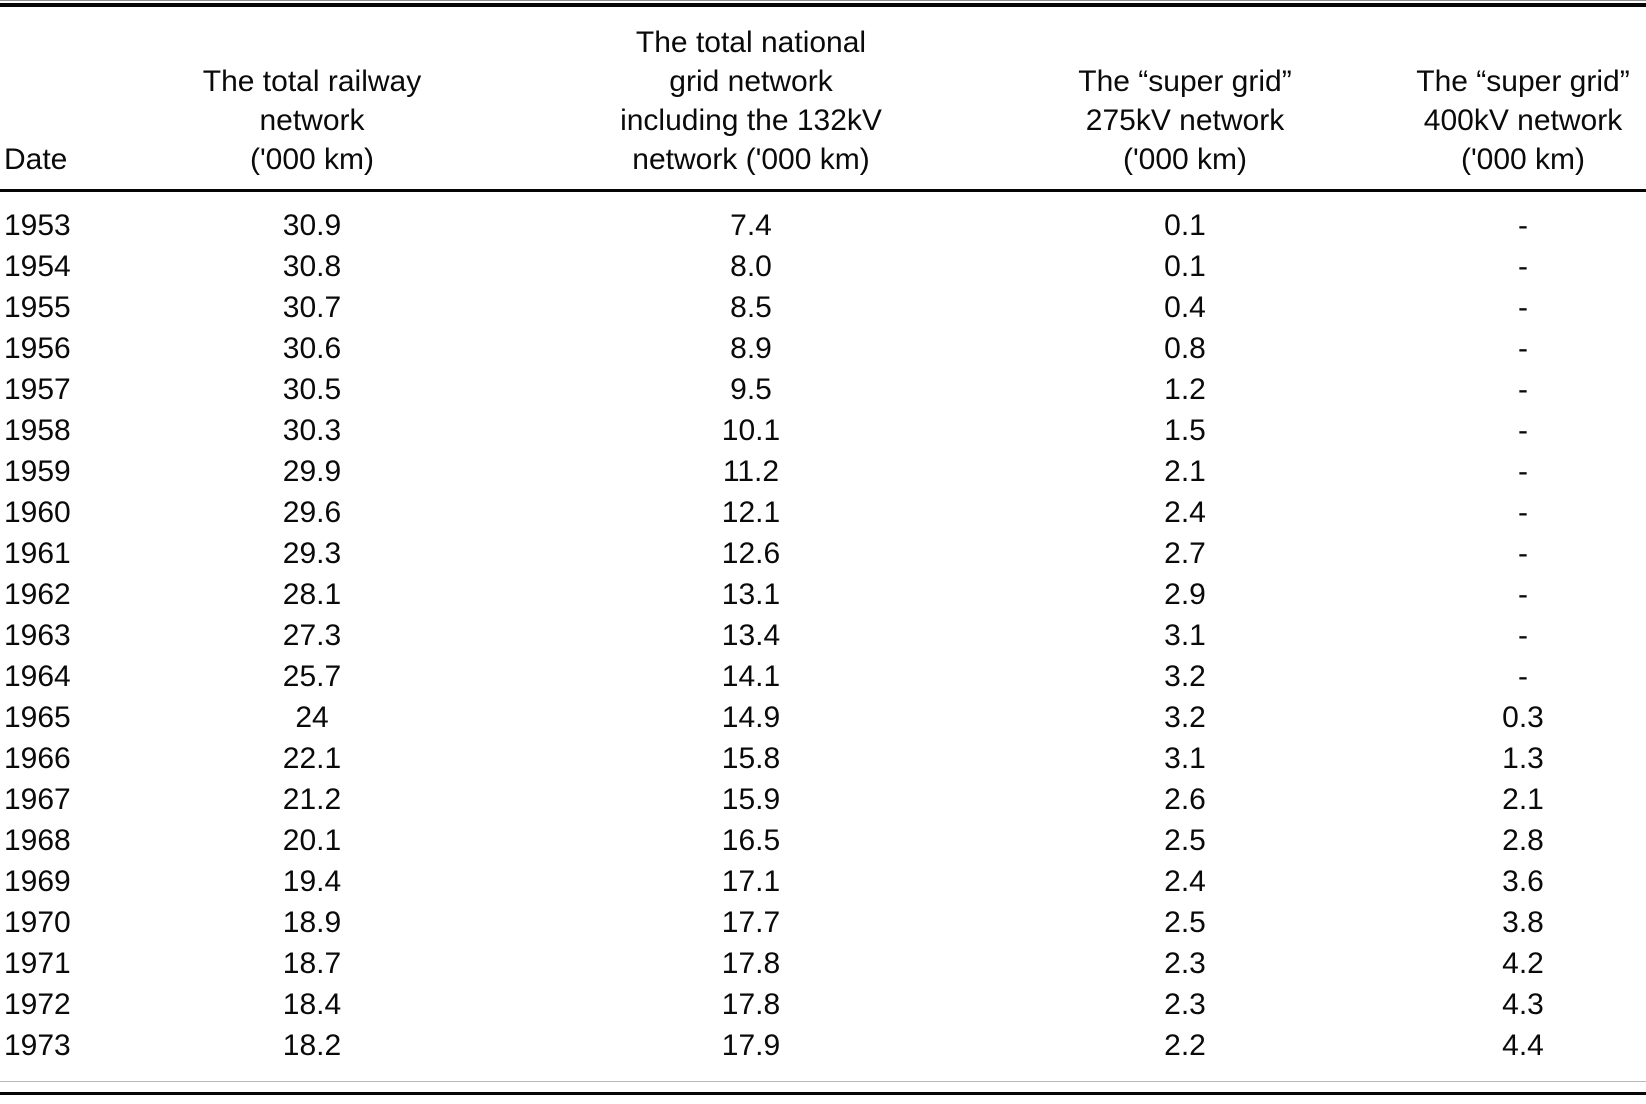  What do you see at coordinates (1185, 430) in the screenshot?
I see `cell-value: 1.5` at bounding box center [1185, 430].